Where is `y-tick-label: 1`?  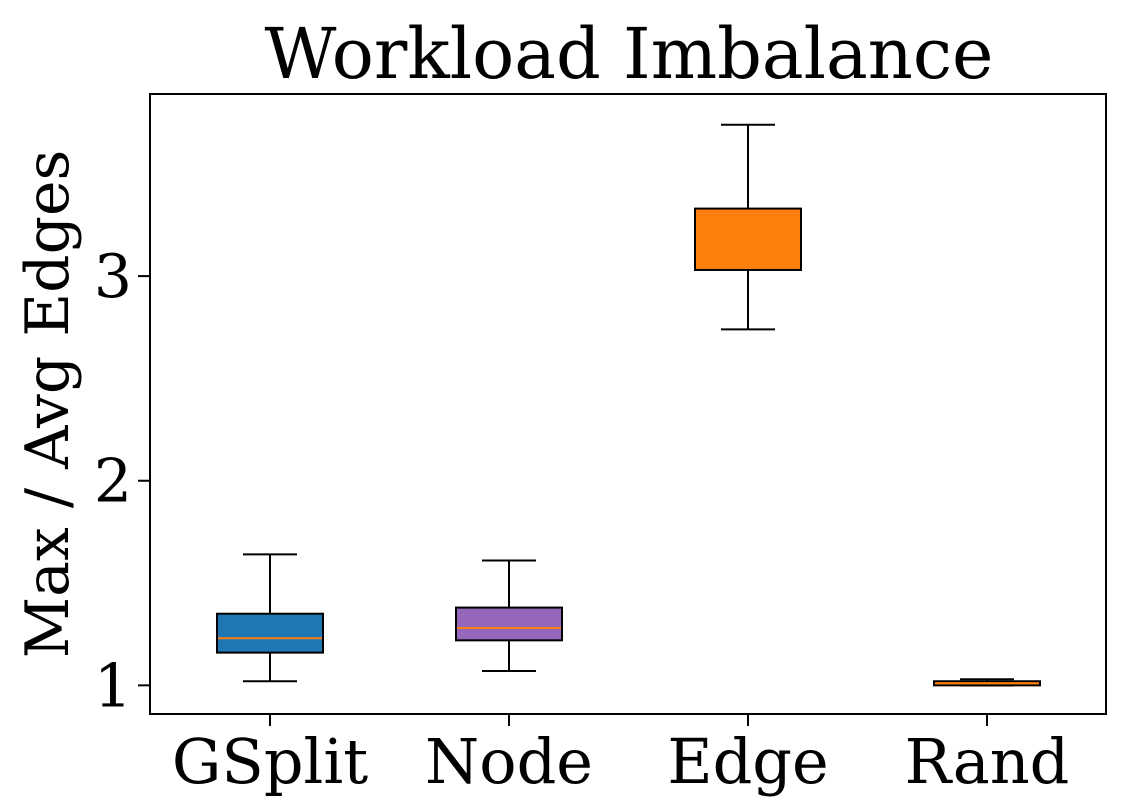
y-tick-label: 1 is located at coordinates (113, 686).